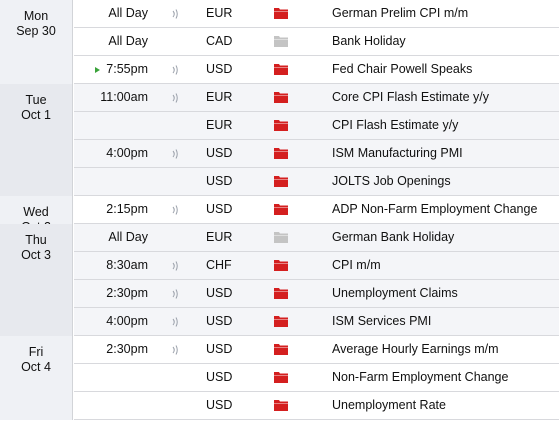  What do you see at coordinates (316, 14) in the screenshot?
I see `event-row: All Day EUR German Prelim CPI m/m` at bounding box center [316, 14].